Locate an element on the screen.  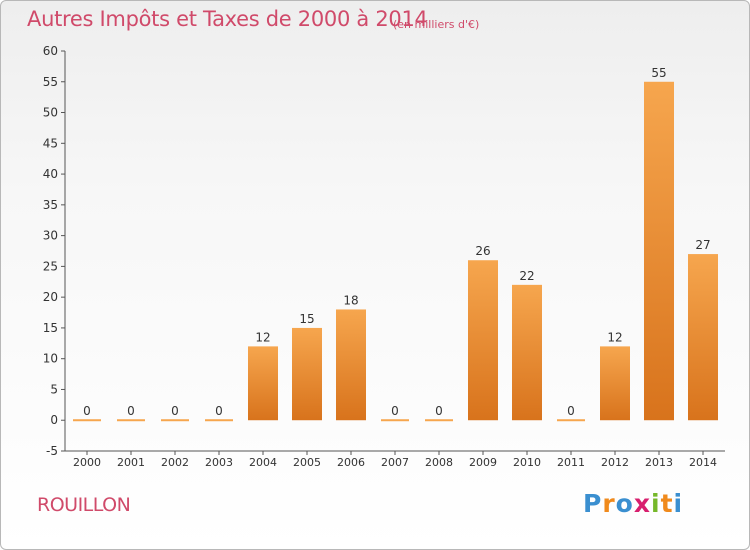
x-tick-label: 2011 is located at coordinates (571, 462).